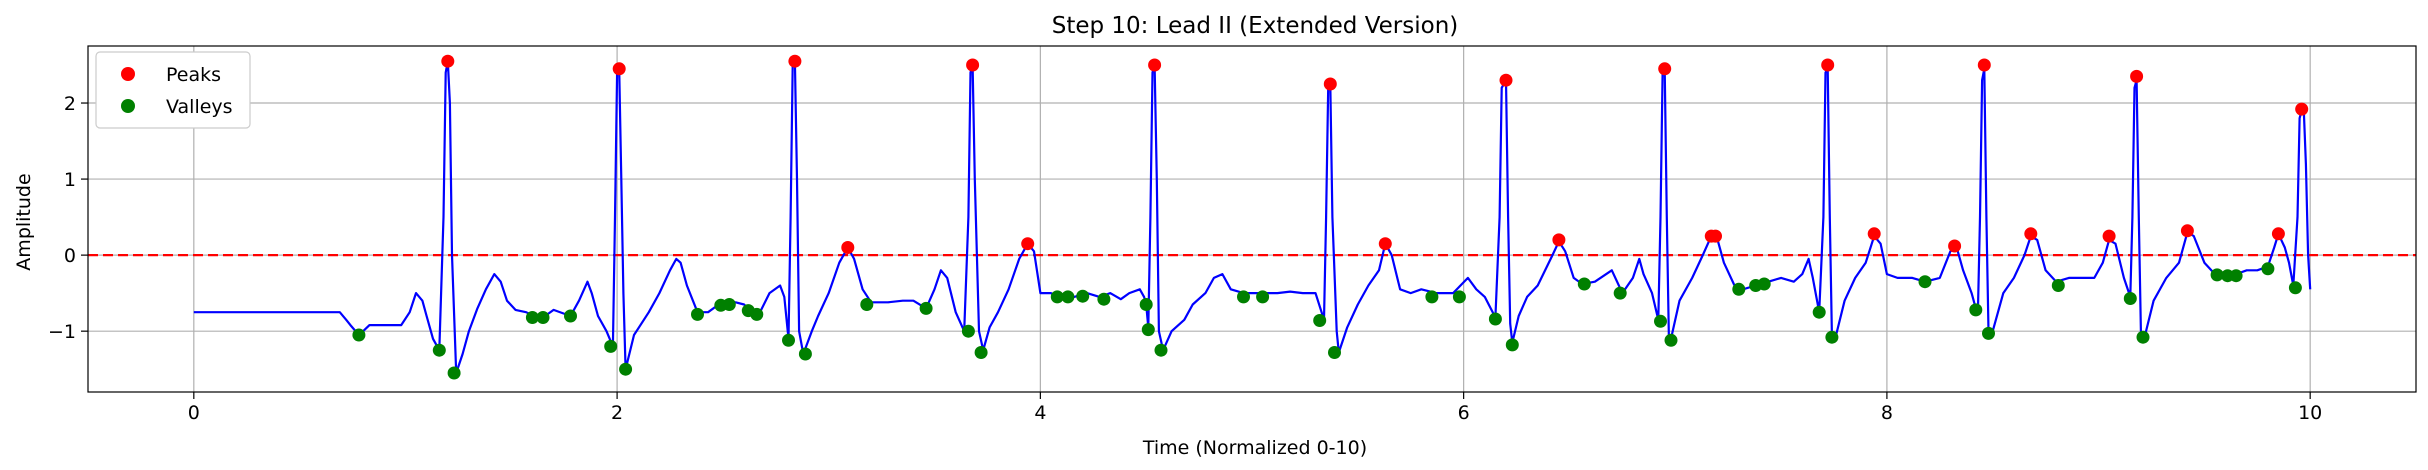  Describe the element at coordinates (128, 74) in the screenshot. I see `legend-peaks-marker` at that location.